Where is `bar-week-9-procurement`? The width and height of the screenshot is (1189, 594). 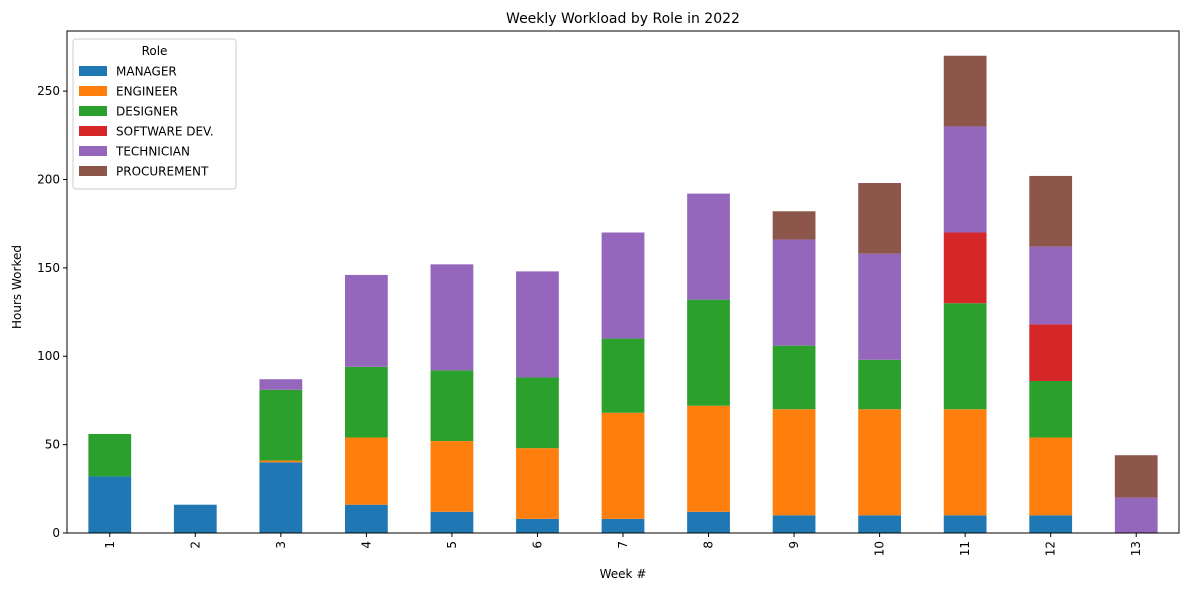
bar-week-9-procurement is located at coordinates (794, 225).